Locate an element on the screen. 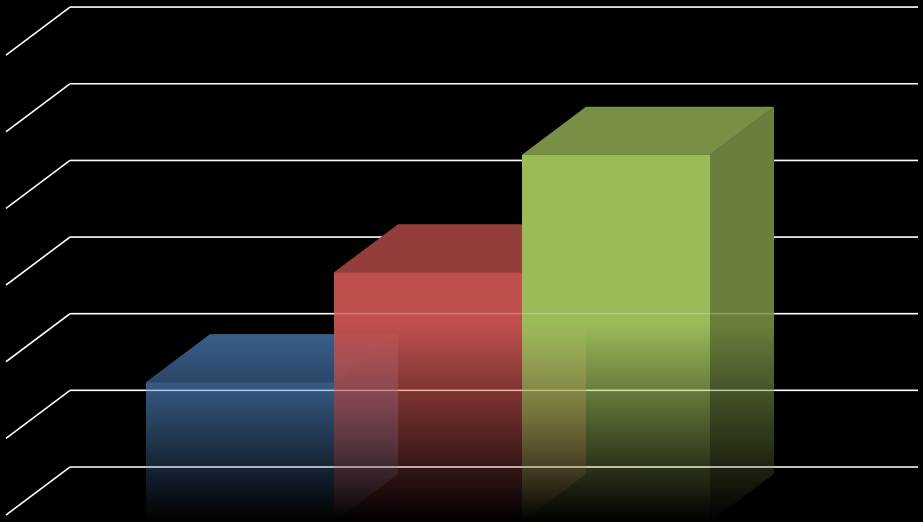 This screenshot has height=522, width=923. bar-side-face is located at coordinates (742, 314).